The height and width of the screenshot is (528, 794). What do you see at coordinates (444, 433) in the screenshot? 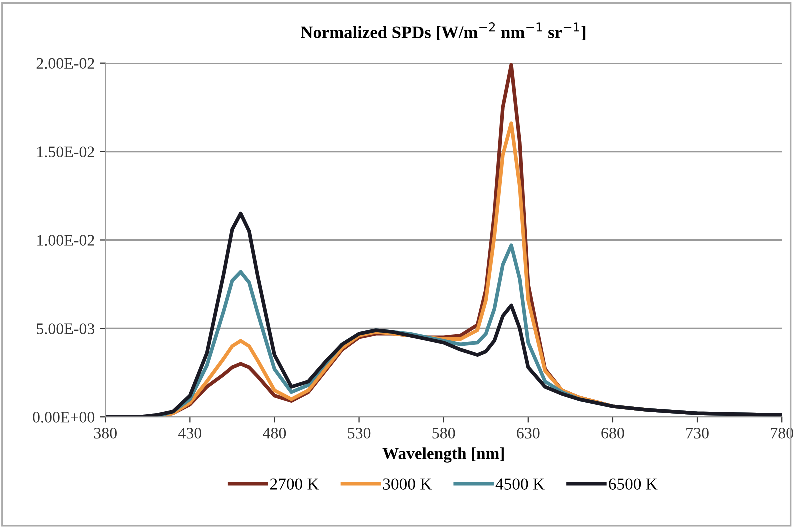
I see `x-tick-label: 580` at bounding box center [444, 433].